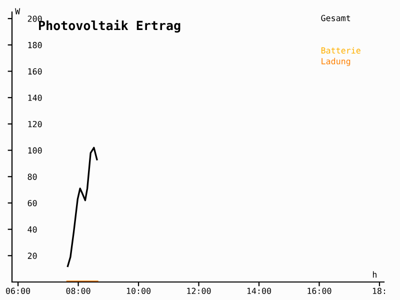 Image resolution: width=400 pixels, height=300 pixels. Describe the element at coordinates (320, 291) in the screenshot. I see `x-tick-label: 16:00` at that location.